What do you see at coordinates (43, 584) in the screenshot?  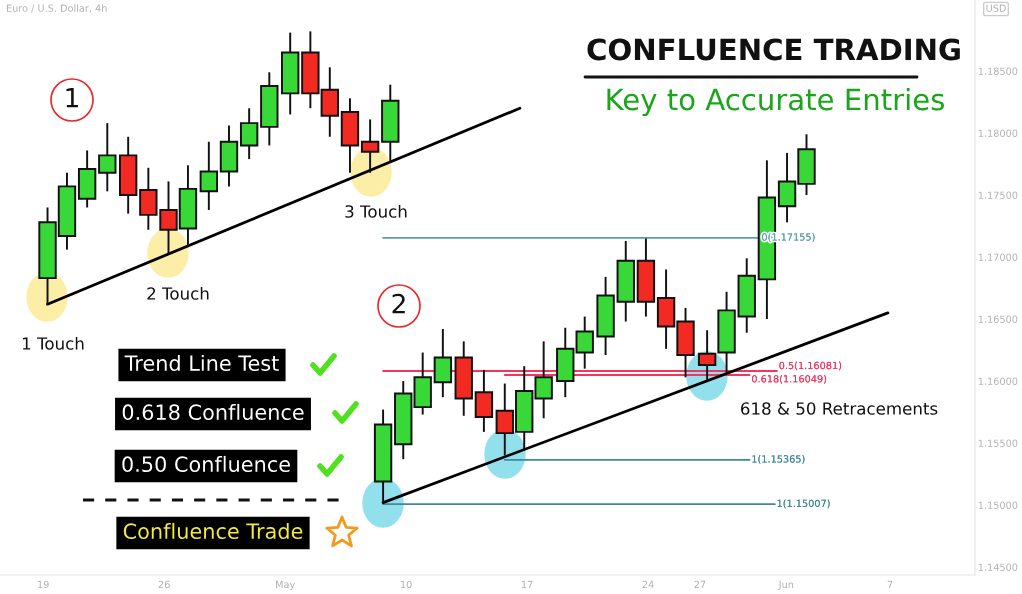 I see `x-tick-label: 19` at bounding box center [43, 584].